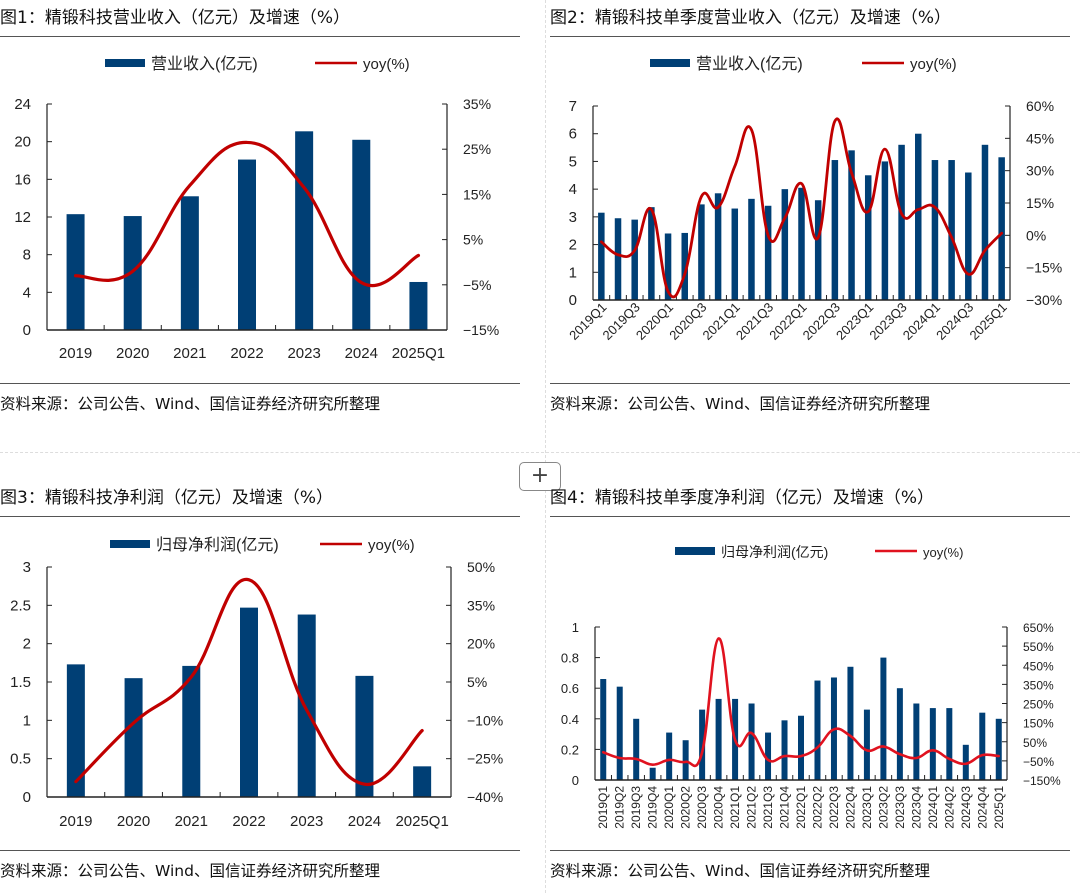  I want to click on figure-3-title: 图3：精锻科技净利润（亿元）及增速（%）, so click(166, 498).